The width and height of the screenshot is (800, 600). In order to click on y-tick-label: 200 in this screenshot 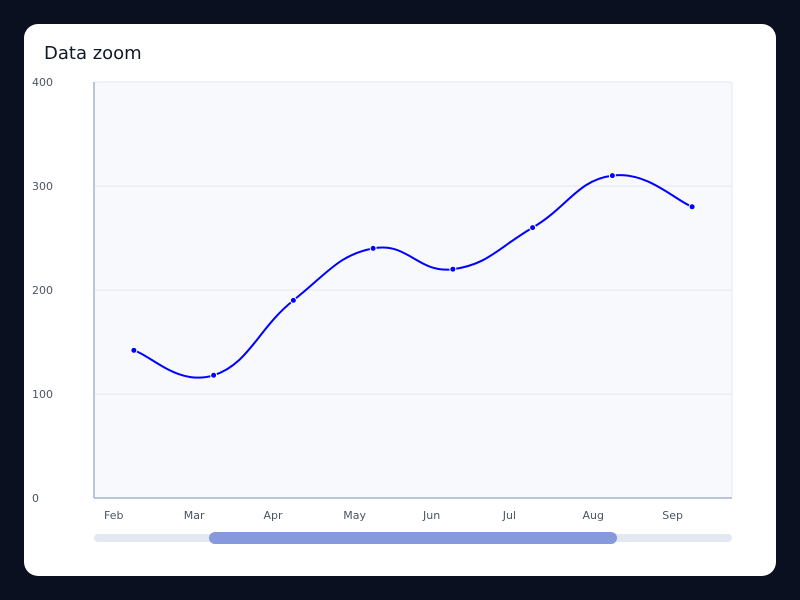, I will do `click(42, 290)`.